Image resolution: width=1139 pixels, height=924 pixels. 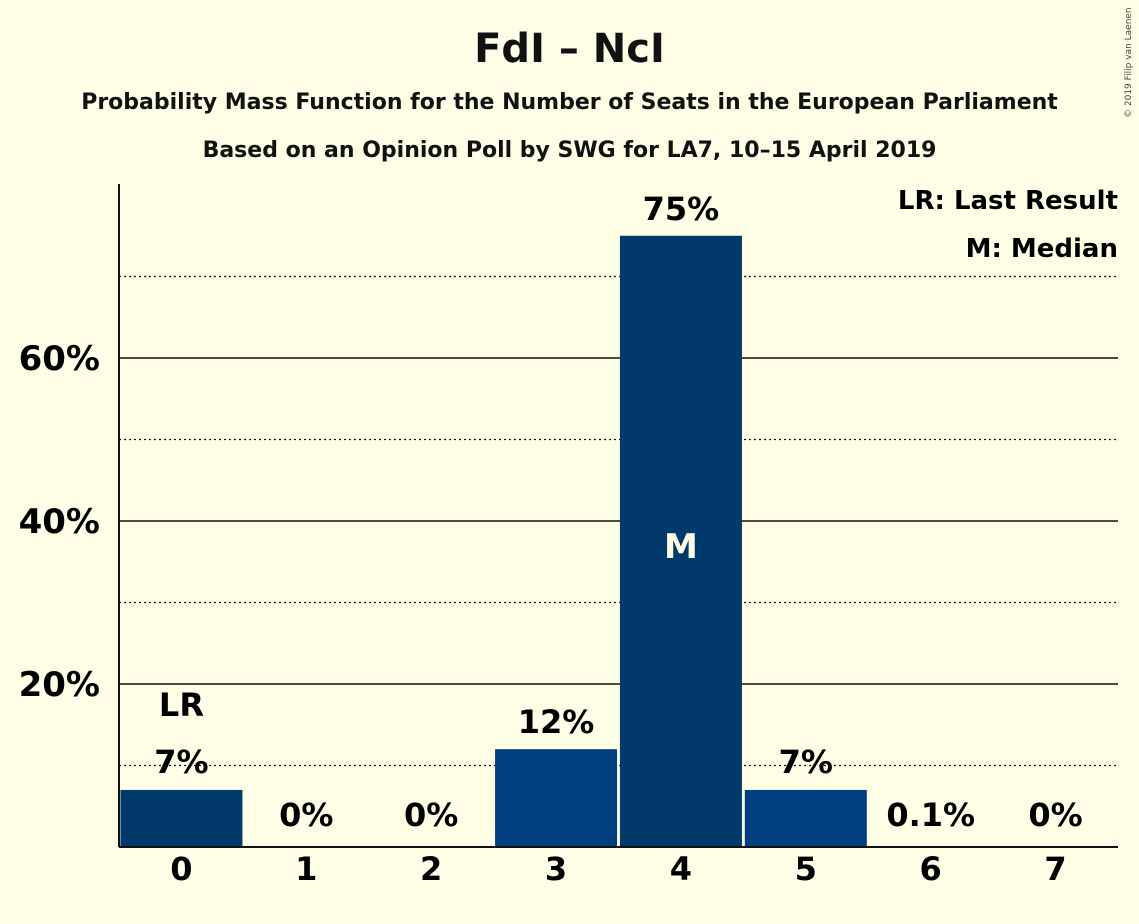 What do you see at coordinates (569, 49) in the screenshot?
I see `chart-title: FdI – NcI` at bounding box center [569, 49].